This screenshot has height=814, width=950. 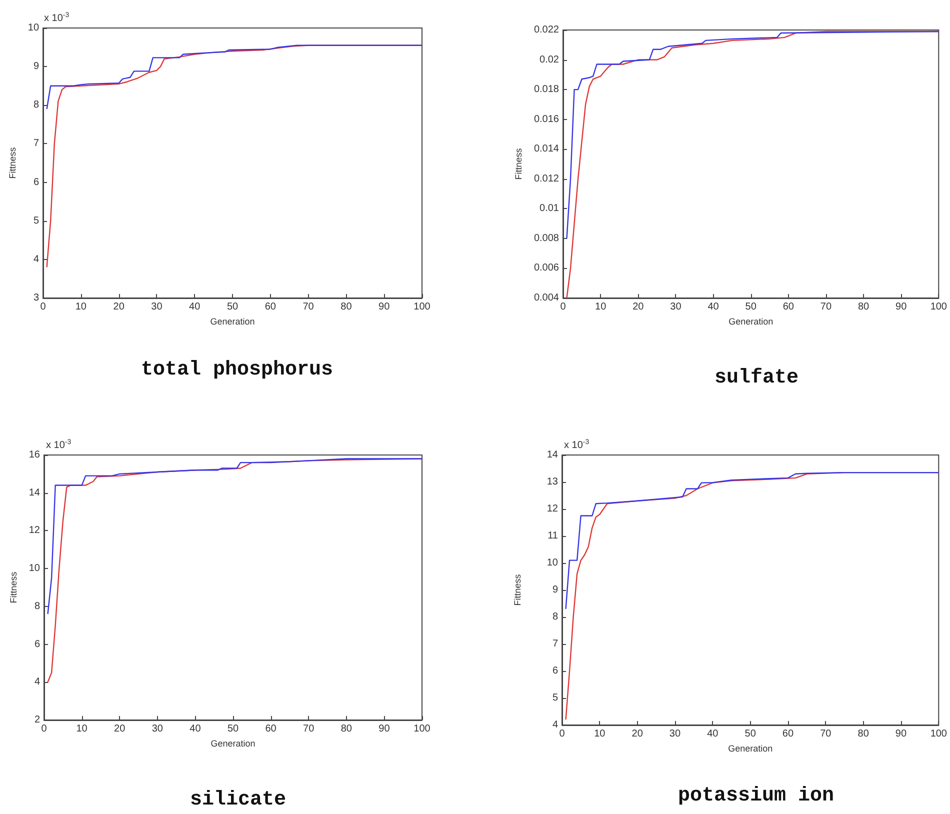 What do you see at coordinates (547, 30) in the screenshot?
I see `y-tick-label: 0.022` at bounding box center [547, 30].